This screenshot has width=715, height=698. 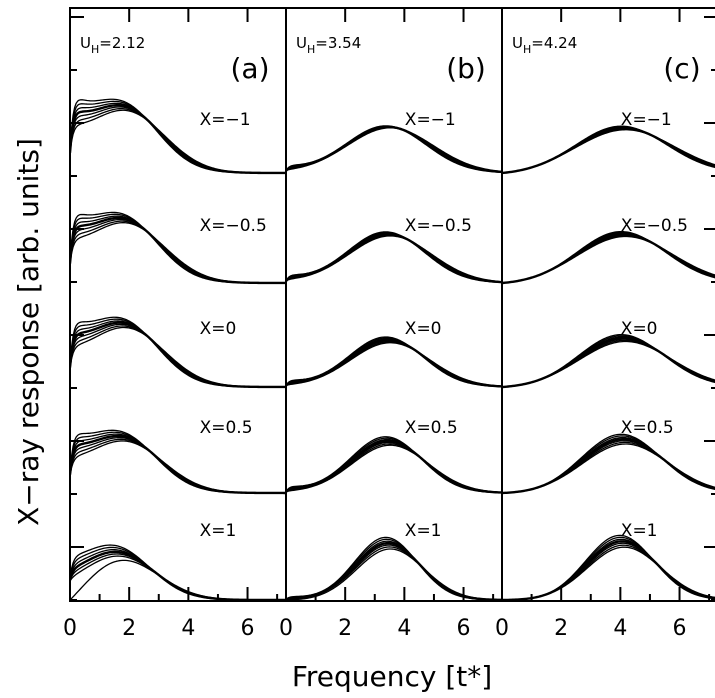 What do you see at coordinates (328, 45) in the screenshot?
I see `panel-u-label: UH=3.54` at bounding box center [328, 45].